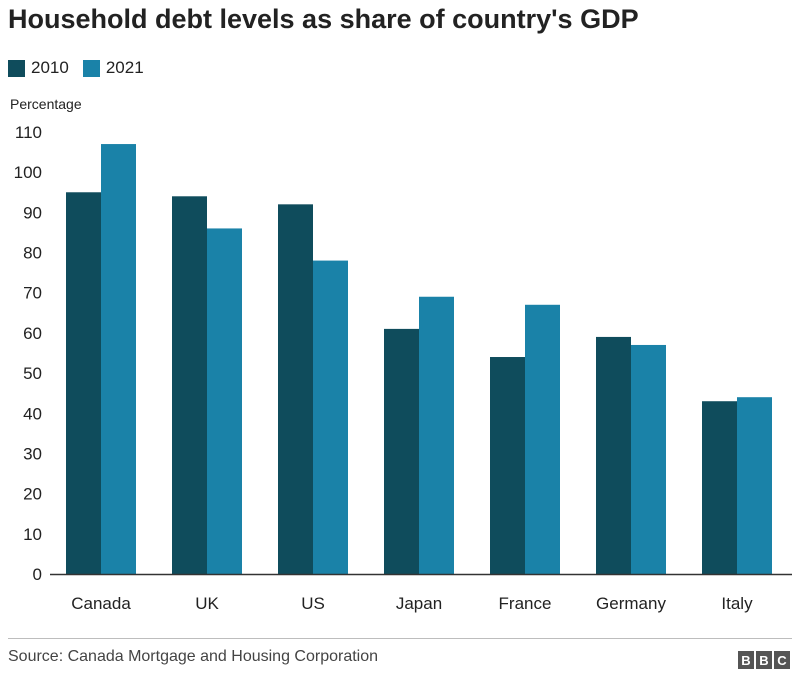  I want to click on y-tick-label: 30, so click(32, 453).